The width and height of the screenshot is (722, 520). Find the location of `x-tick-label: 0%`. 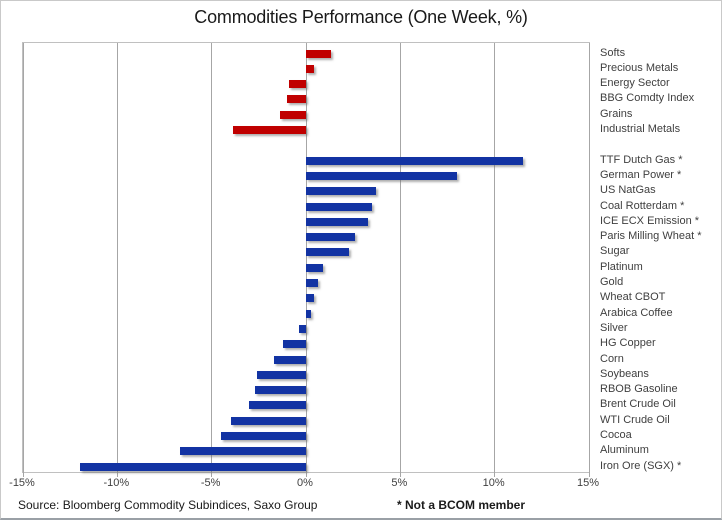

x-tick-label: 0% is located at coordinates (305, 483).